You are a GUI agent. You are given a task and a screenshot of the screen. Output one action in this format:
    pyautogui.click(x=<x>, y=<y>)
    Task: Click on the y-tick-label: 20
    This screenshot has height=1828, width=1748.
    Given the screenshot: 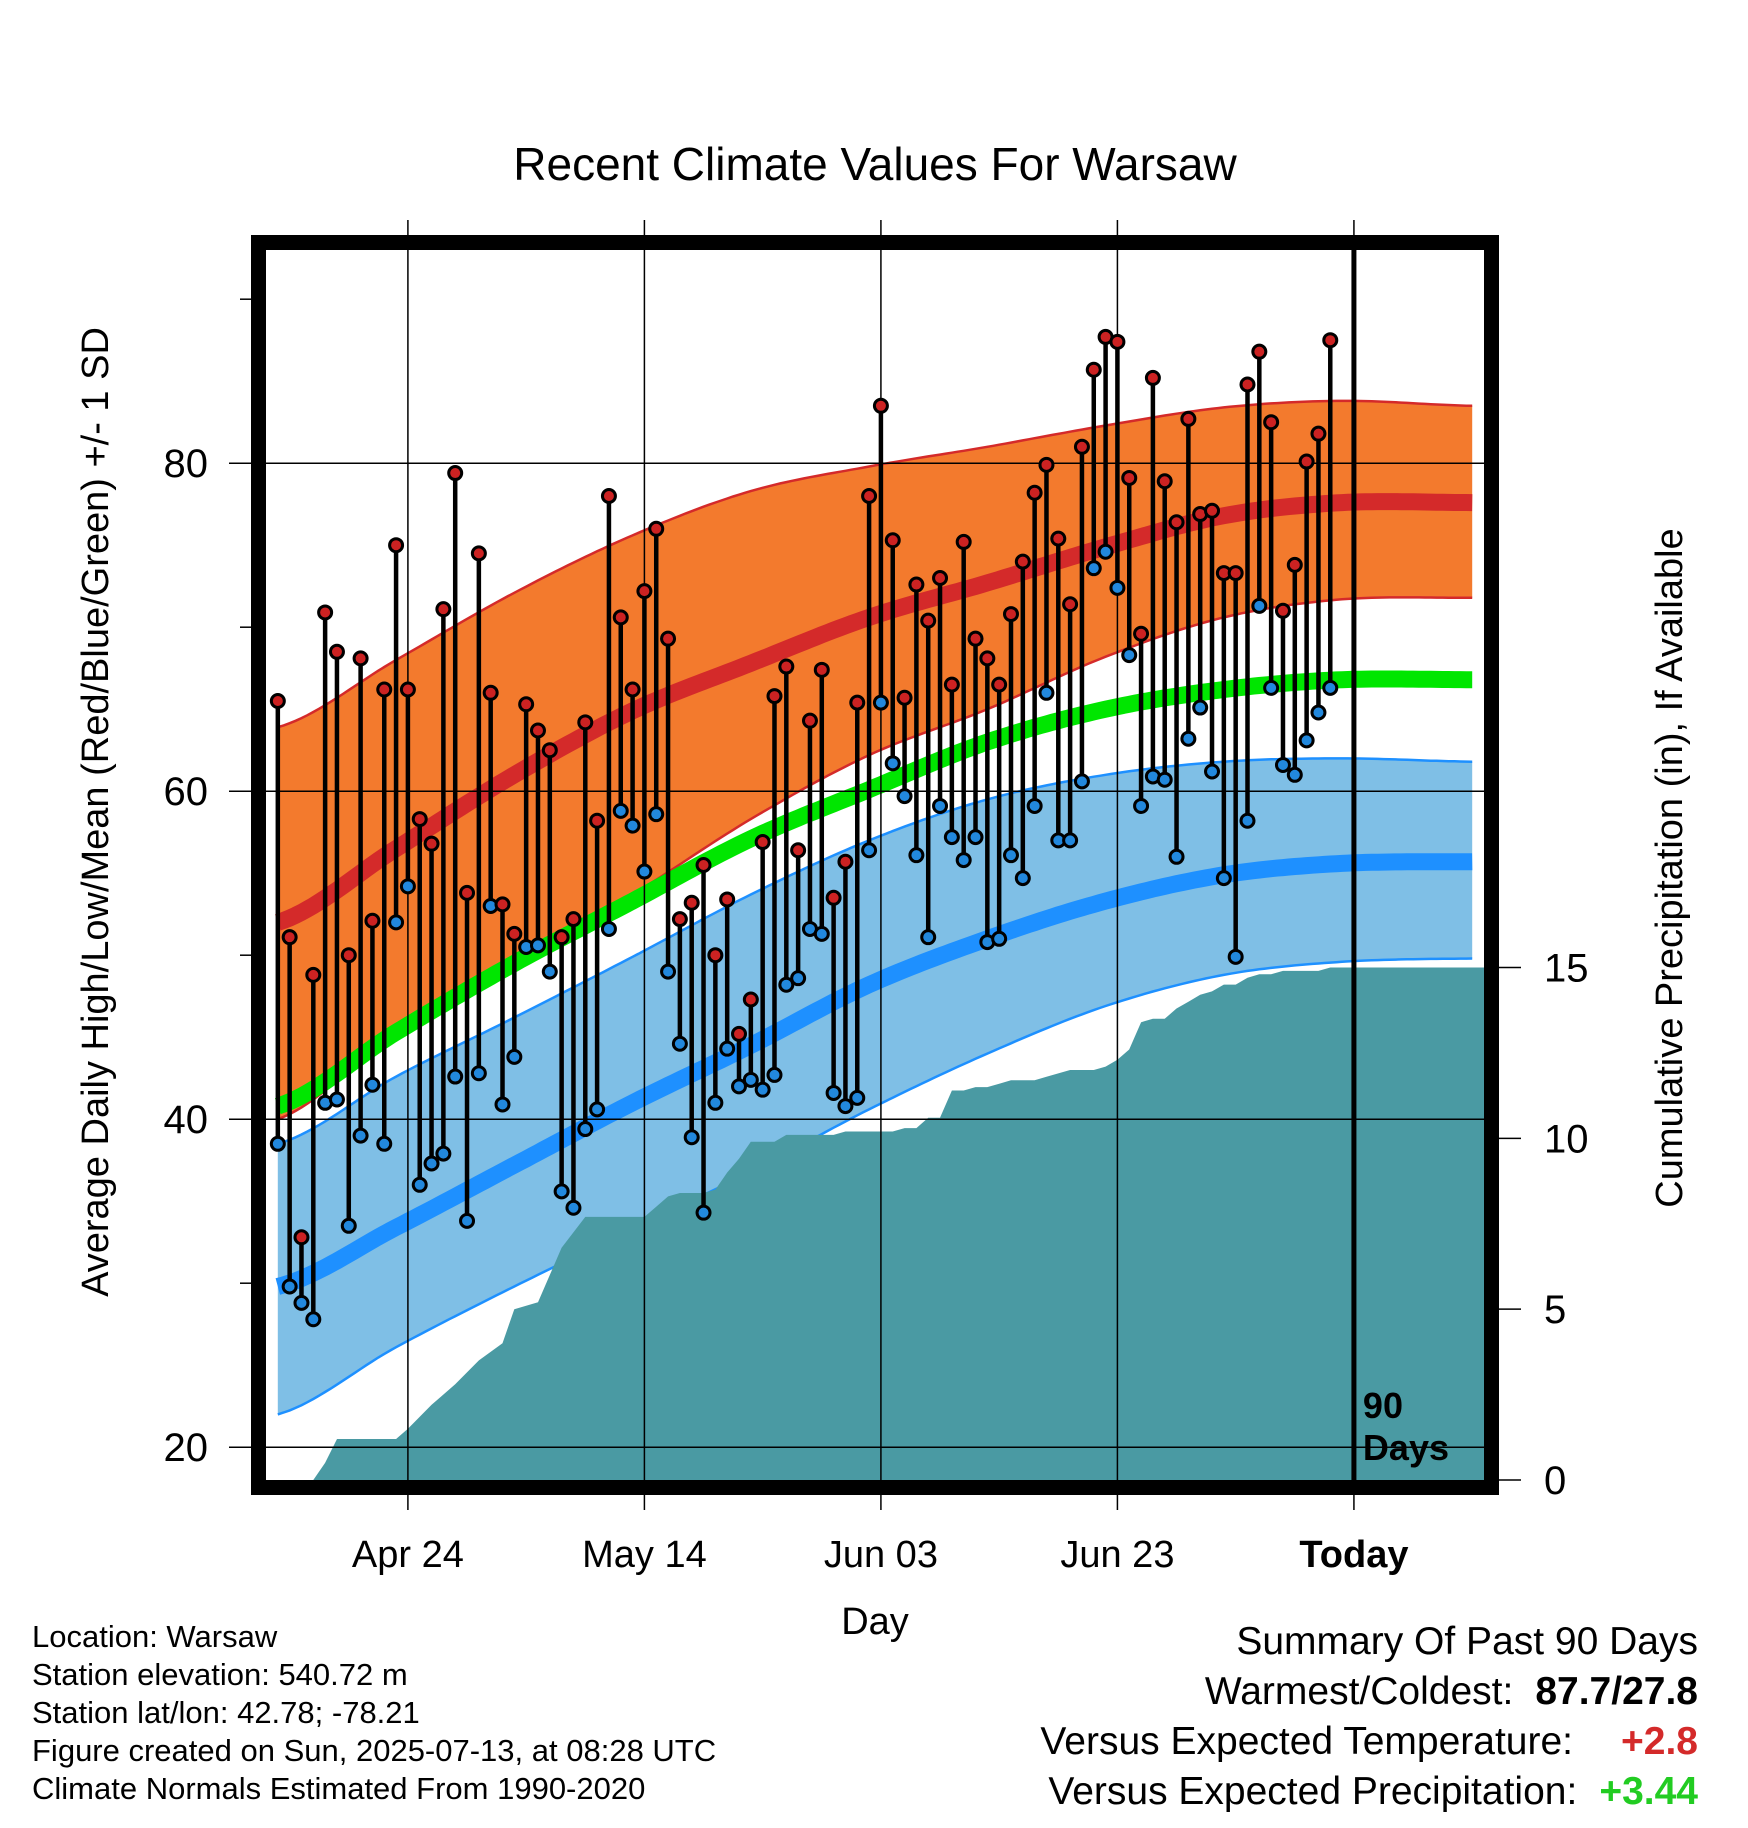 What is the action you would take?
    pyautogui.click(x=186, y=1448)
    